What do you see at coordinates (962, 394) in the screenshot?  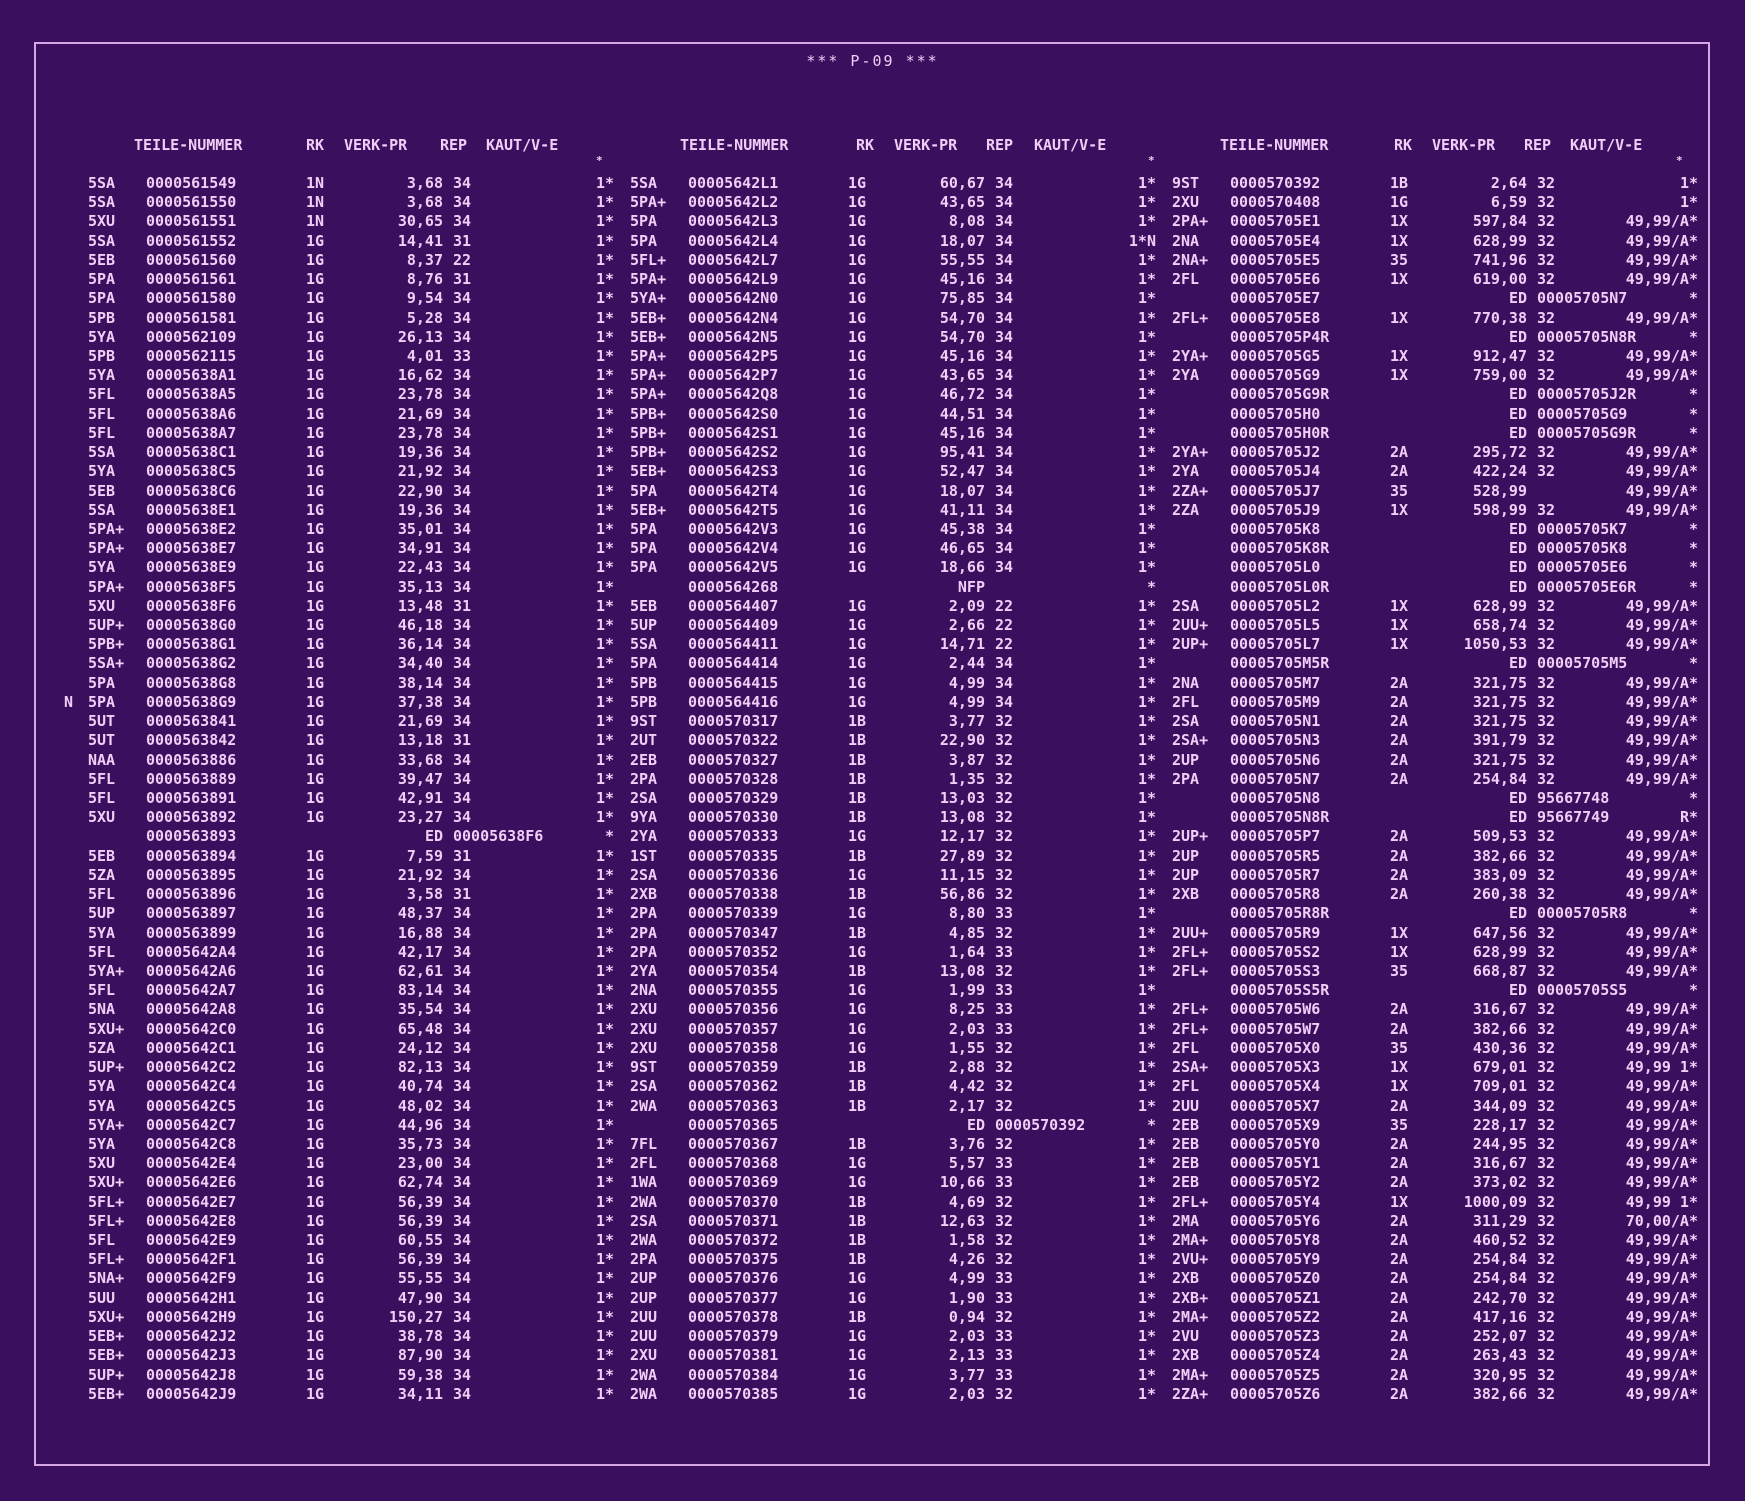 I see `row-price: 46,72` at bounding box center [962, 394].